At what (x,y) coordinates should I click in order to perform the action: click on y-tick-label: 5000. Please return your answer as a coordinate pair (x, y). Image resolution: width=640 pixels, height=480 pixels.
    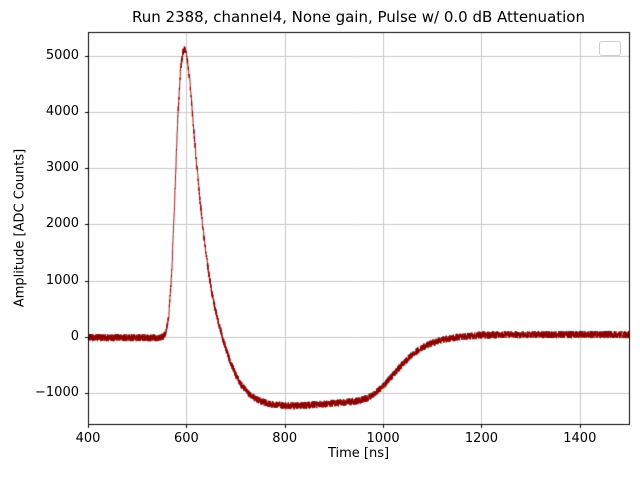
    Looking at the image, I should click on (62, 55).